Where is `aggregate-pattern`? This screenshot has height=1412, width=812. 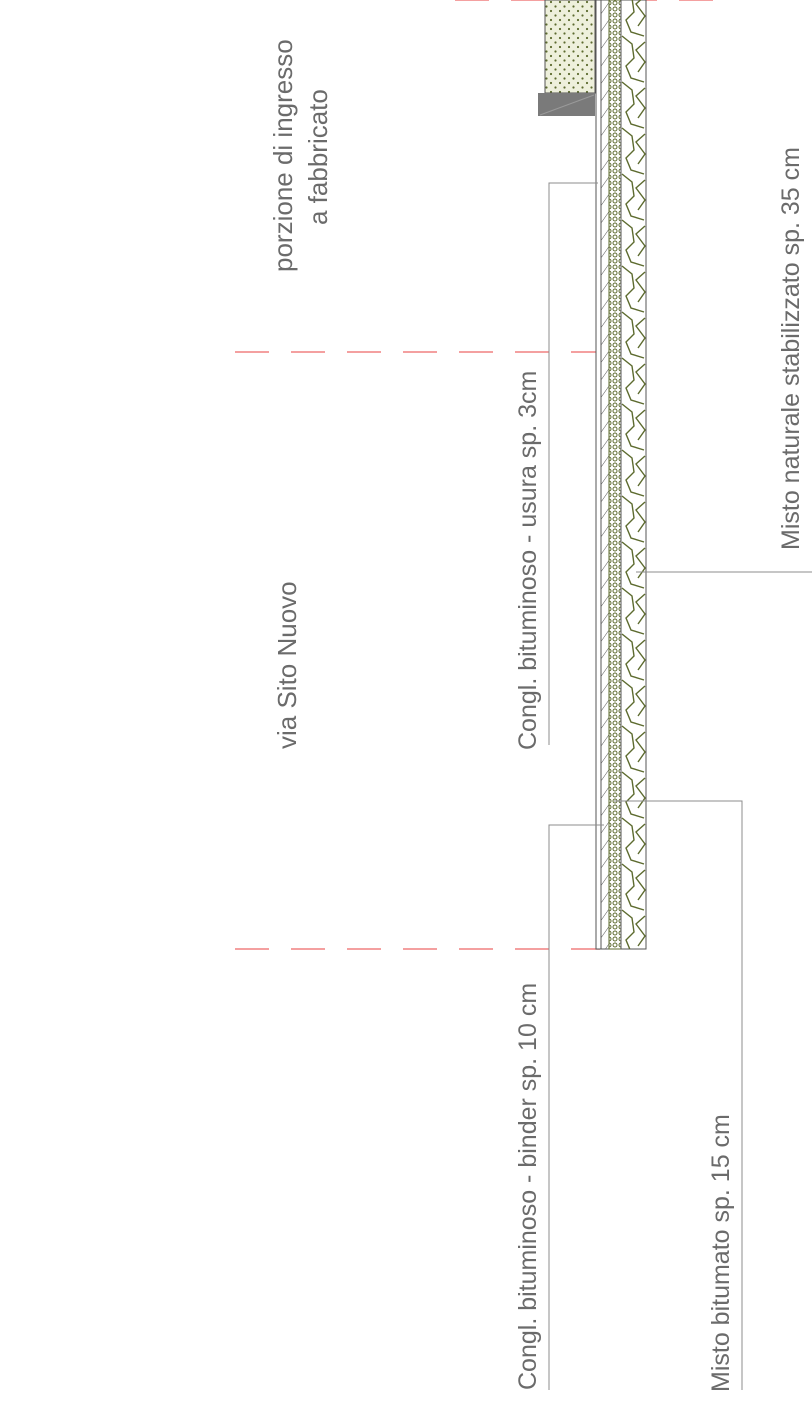
aggregate-pattern is located at coordinates (633, 474).